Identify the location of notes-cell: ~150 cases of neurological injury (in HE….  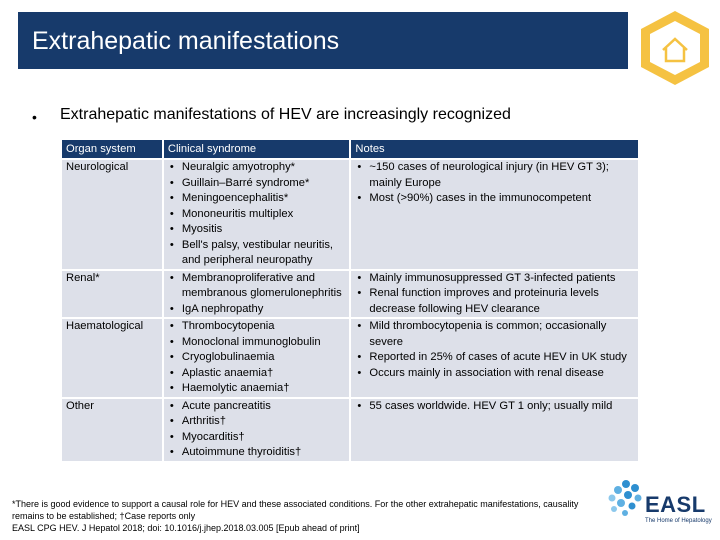
(494, 214).